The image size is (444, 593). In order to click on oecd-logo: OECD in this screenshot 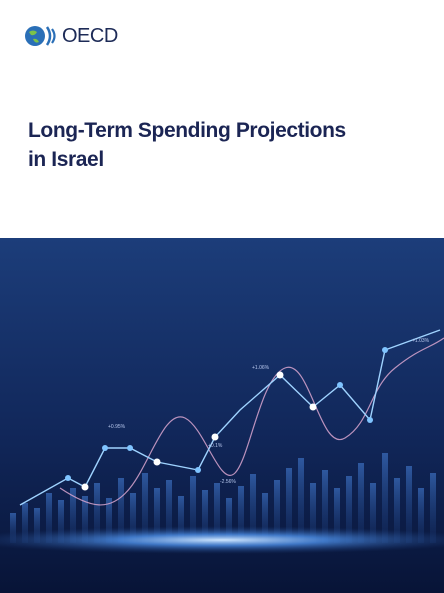, I will do `click(71, 36)`.